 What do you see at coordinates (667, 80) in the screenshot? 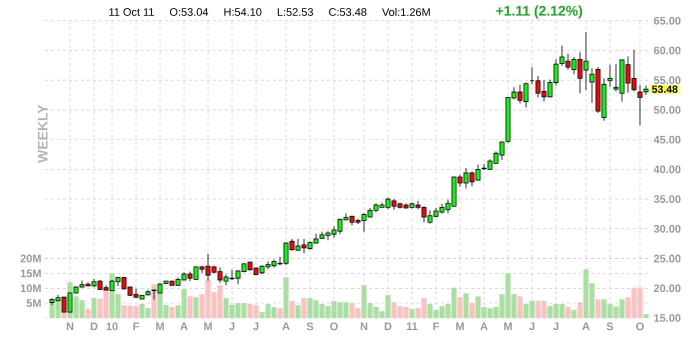
I see `y-tick-label: 55.00` at bounding box center [667, 80].